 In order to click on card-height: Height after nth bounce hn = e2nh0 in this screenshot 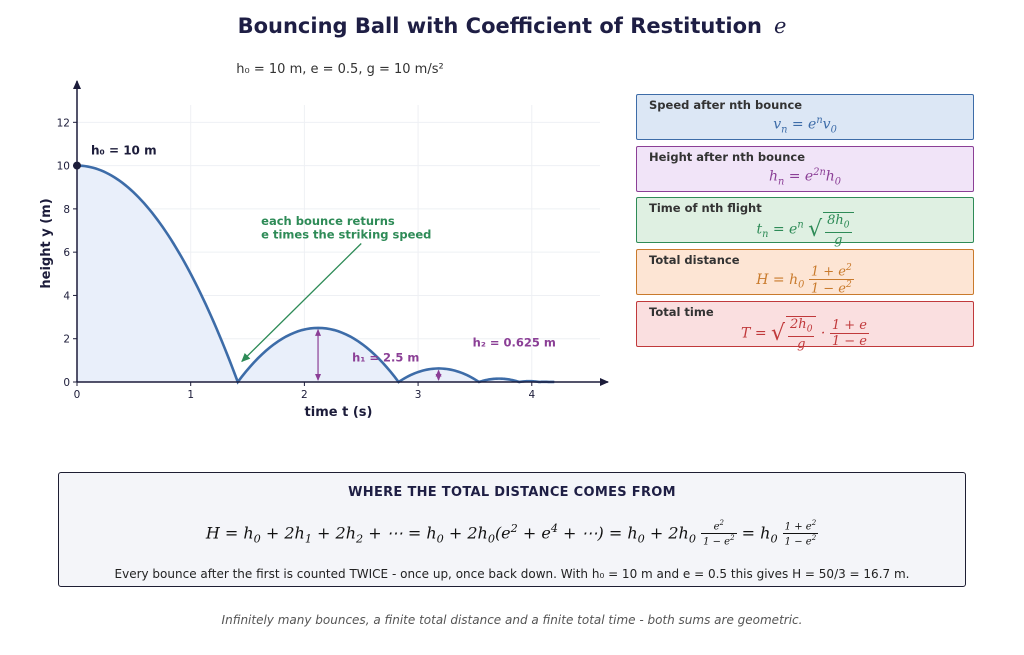, I will do `click(805, 169)`.